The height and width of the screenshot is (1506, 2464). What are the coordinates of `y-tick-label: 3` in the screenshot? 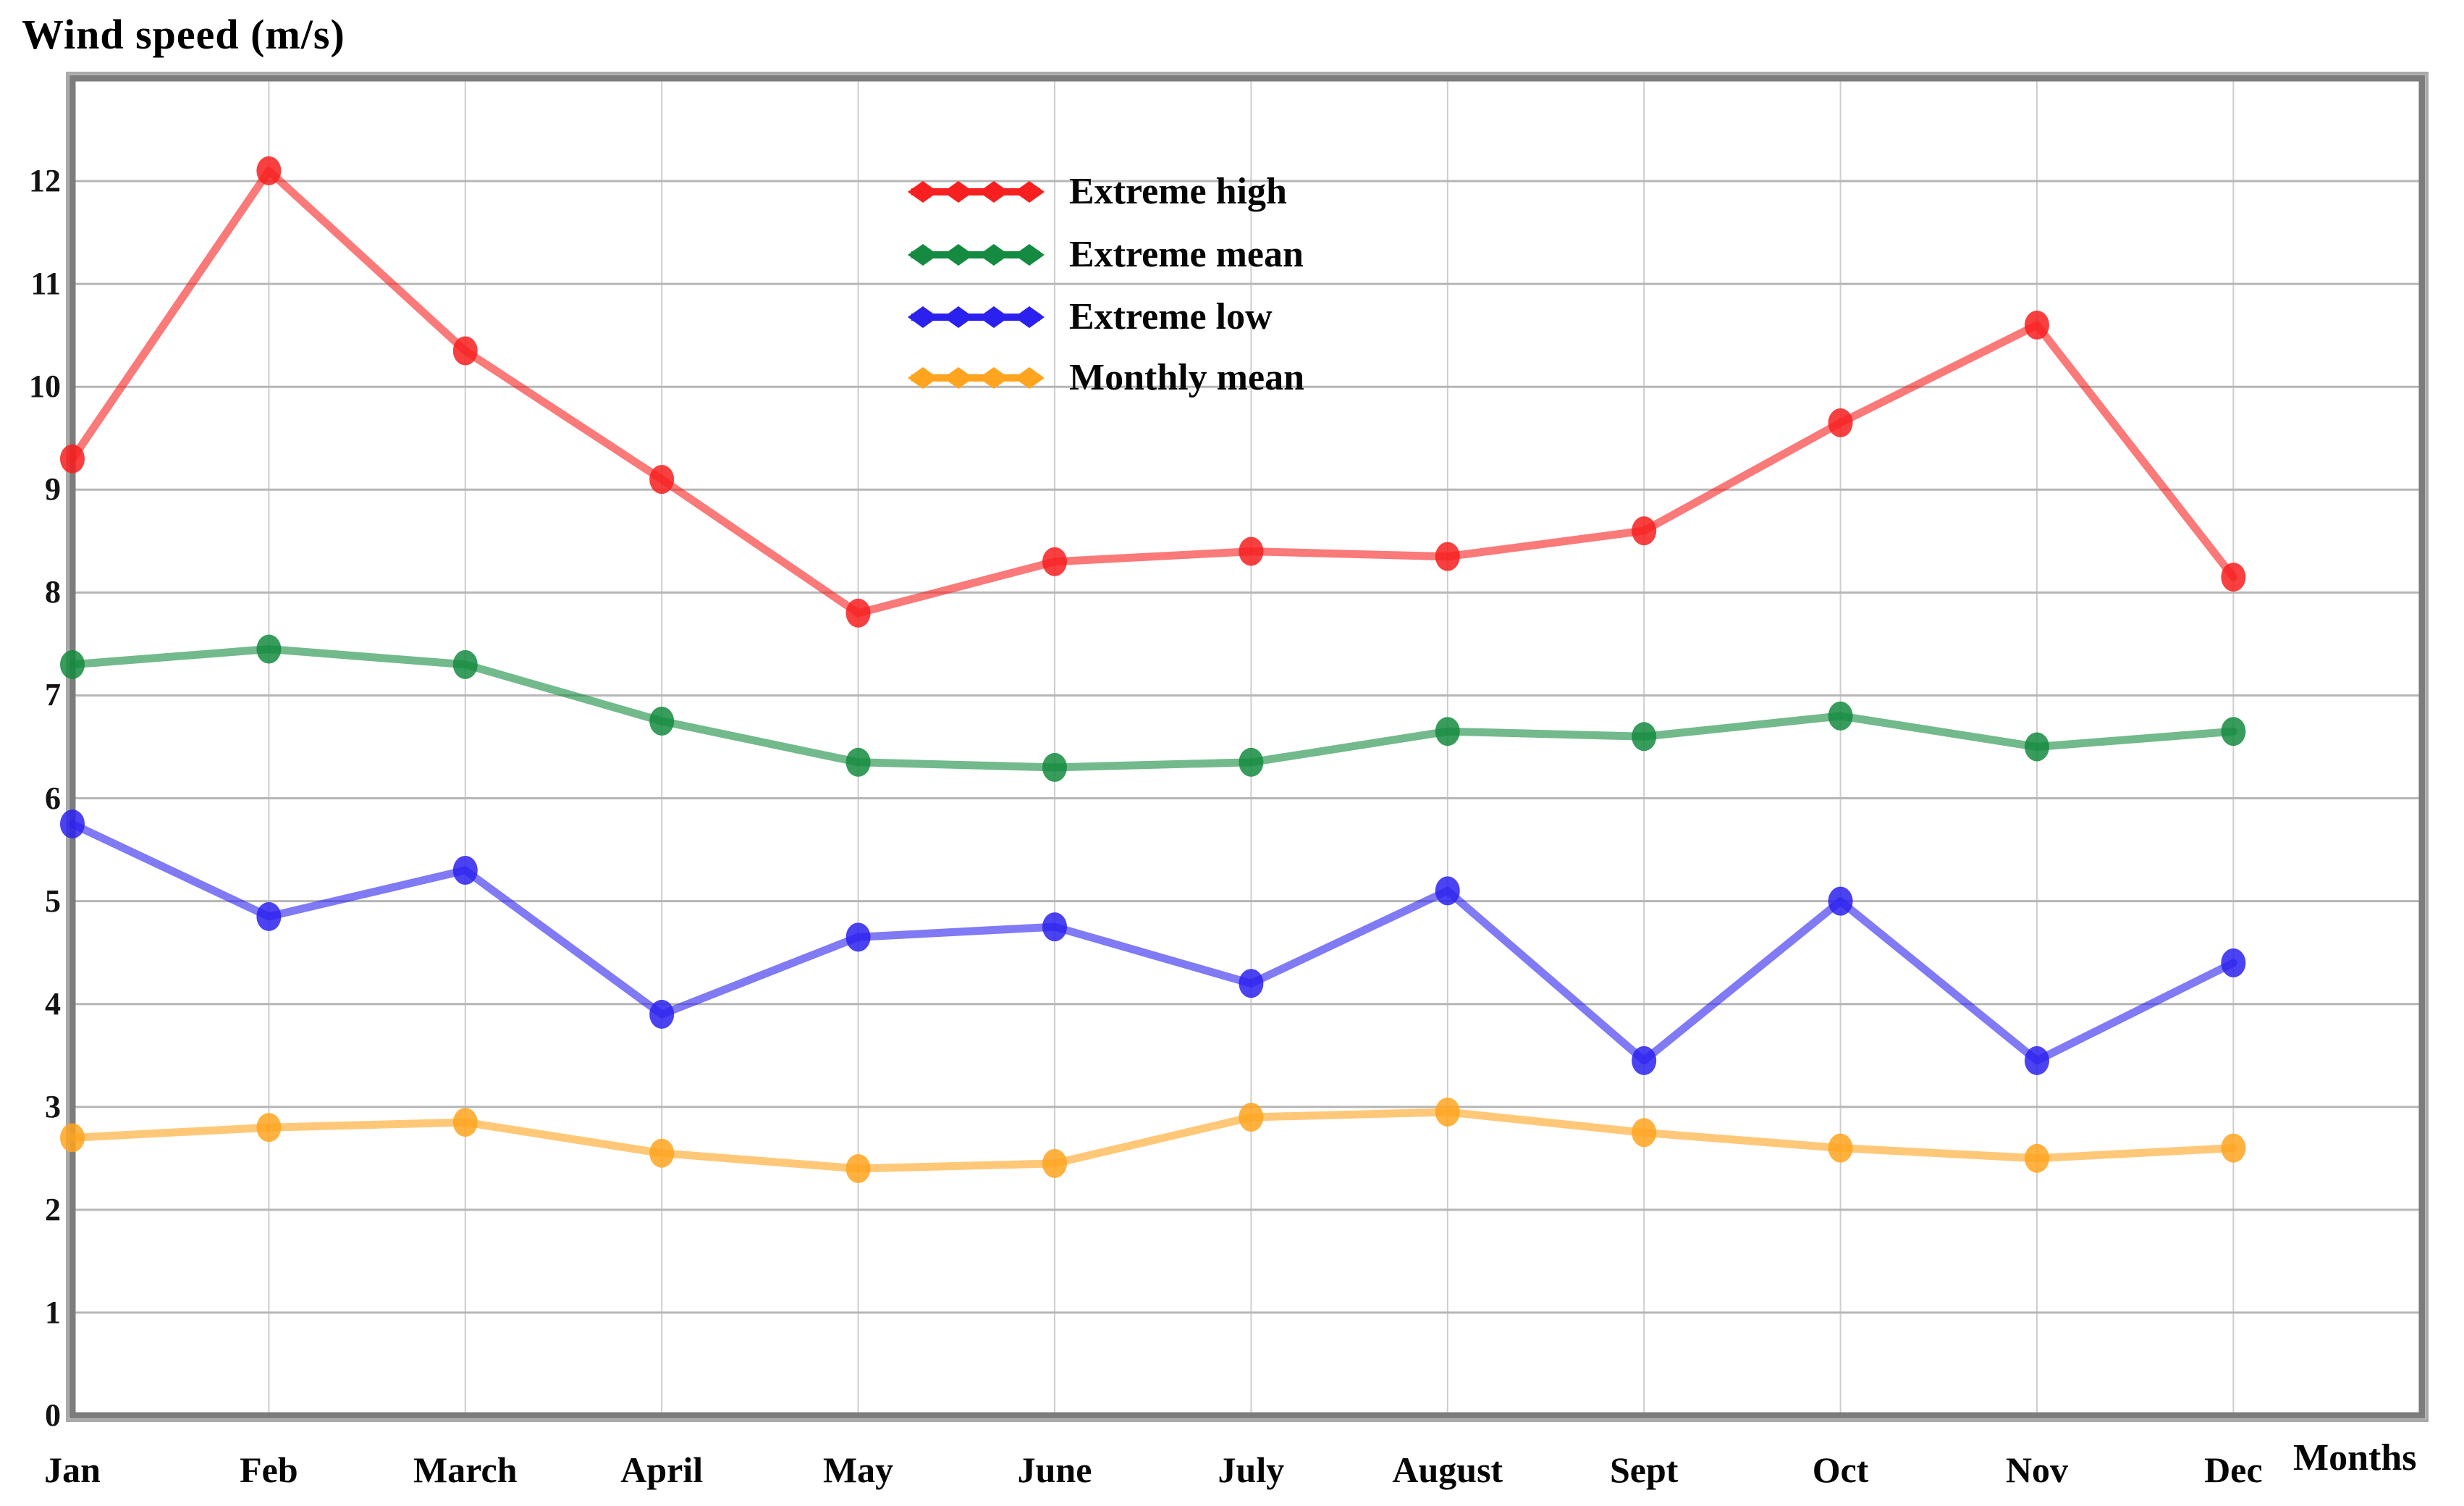 It's located at (53, 1106).